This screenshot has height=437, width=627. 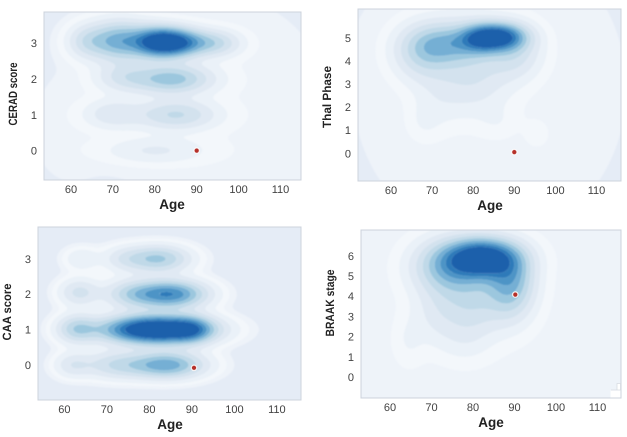 What do you see at coordinates (7, 311) in the screenshot?
I see `svg-text: CAA score` at bounding box center [7, 311].